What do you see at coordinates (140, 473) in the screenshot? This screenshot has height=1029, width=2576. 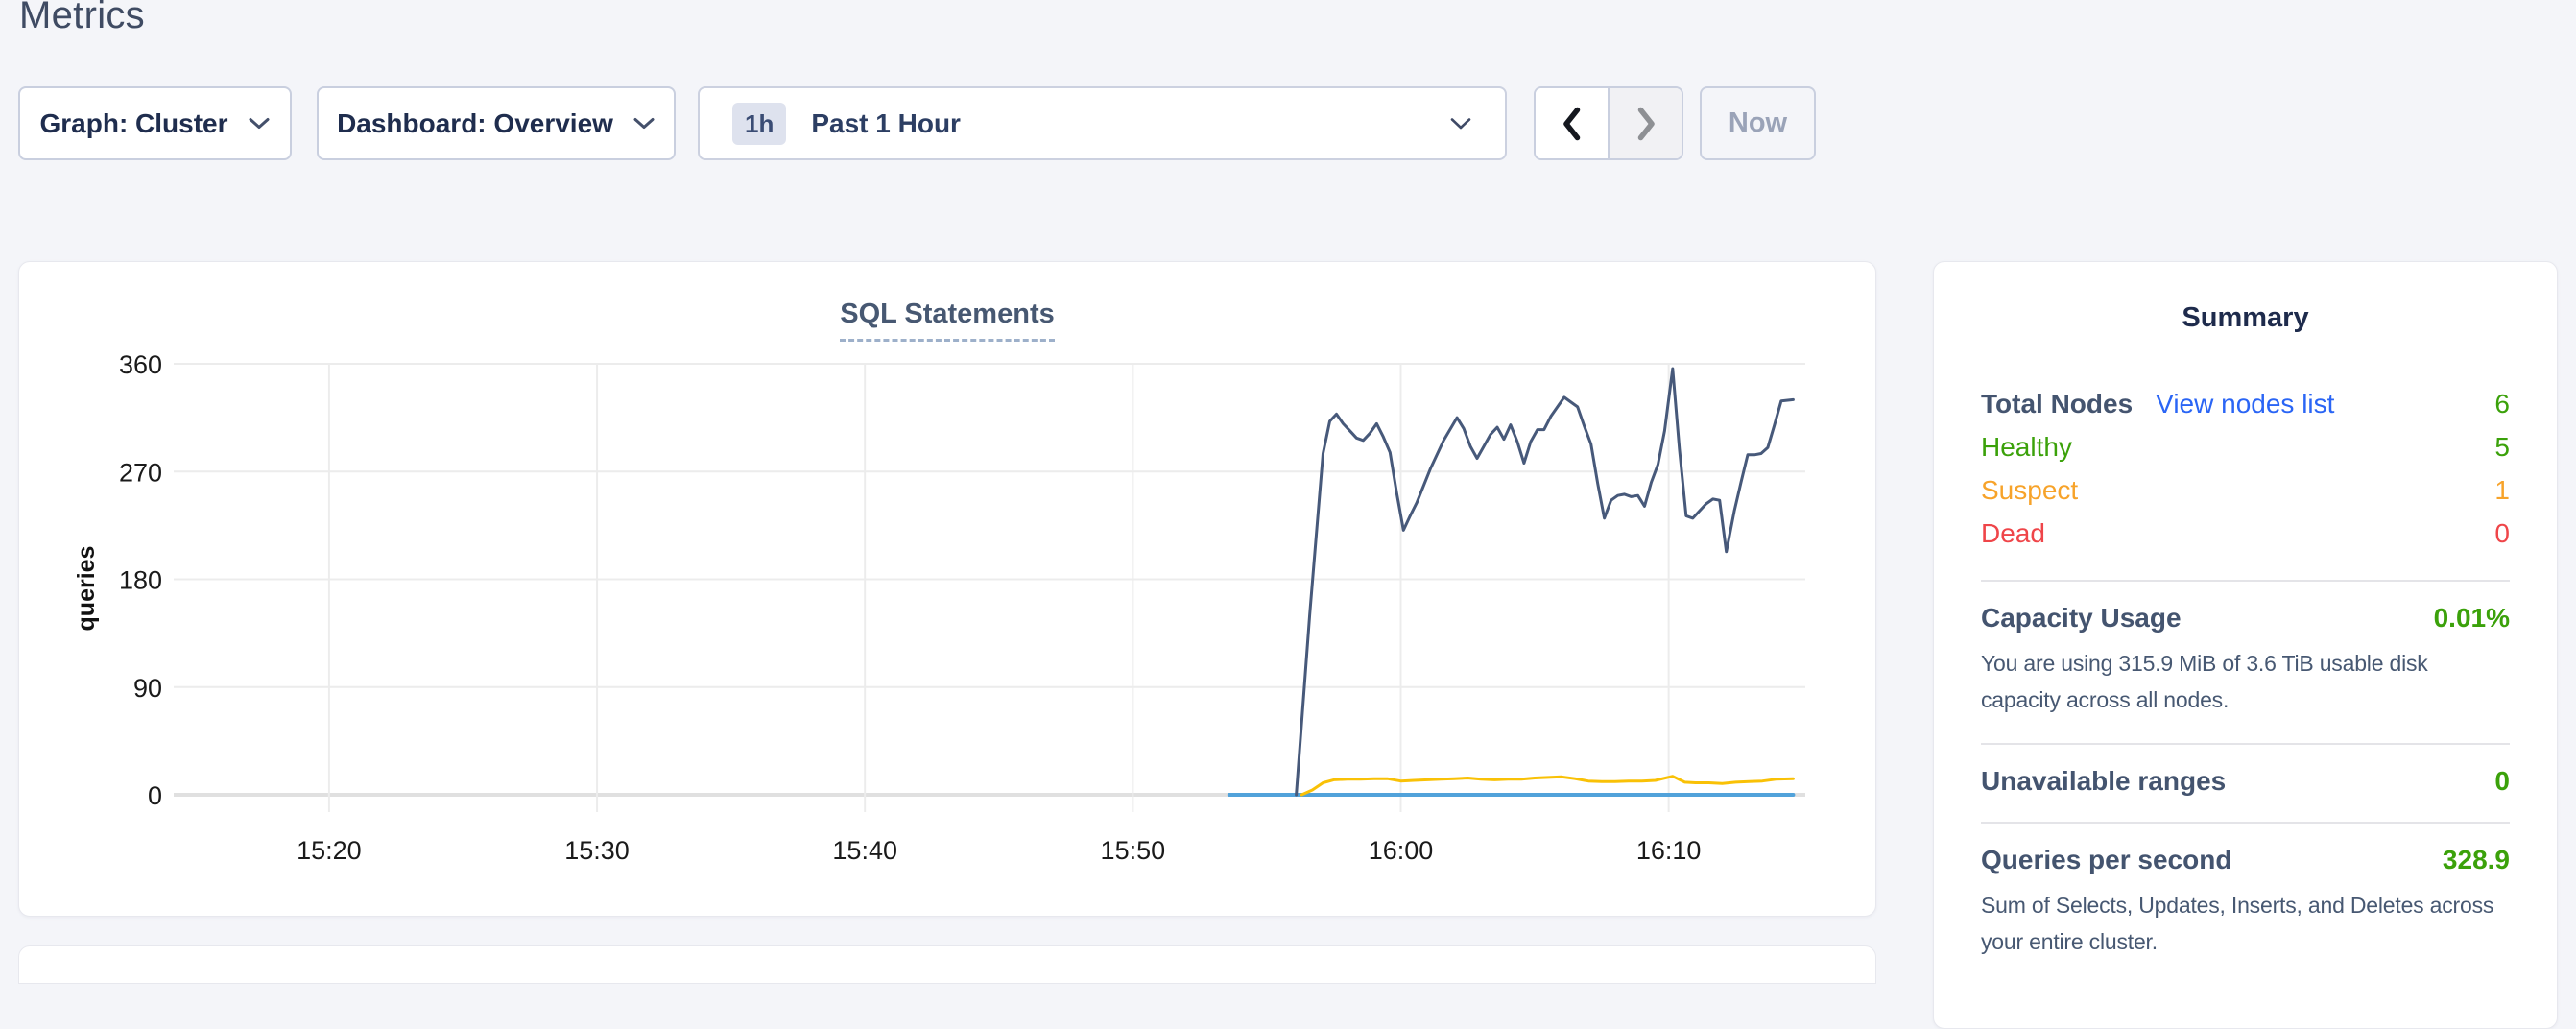 I see `y-tick-label: 270` at bounding box center [140, 473].